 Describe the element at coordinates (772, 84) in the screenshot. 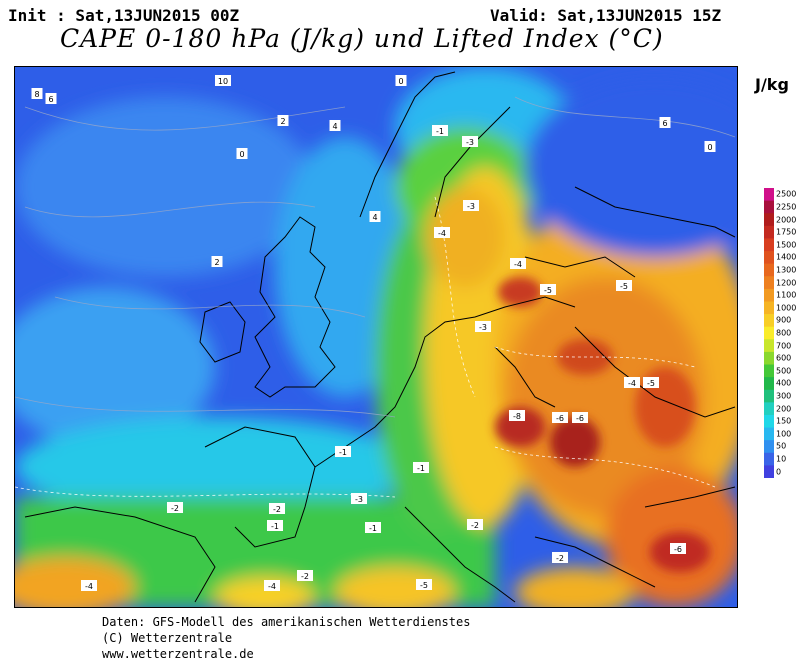

I see `colorbar-unit: J/kg` at that location.